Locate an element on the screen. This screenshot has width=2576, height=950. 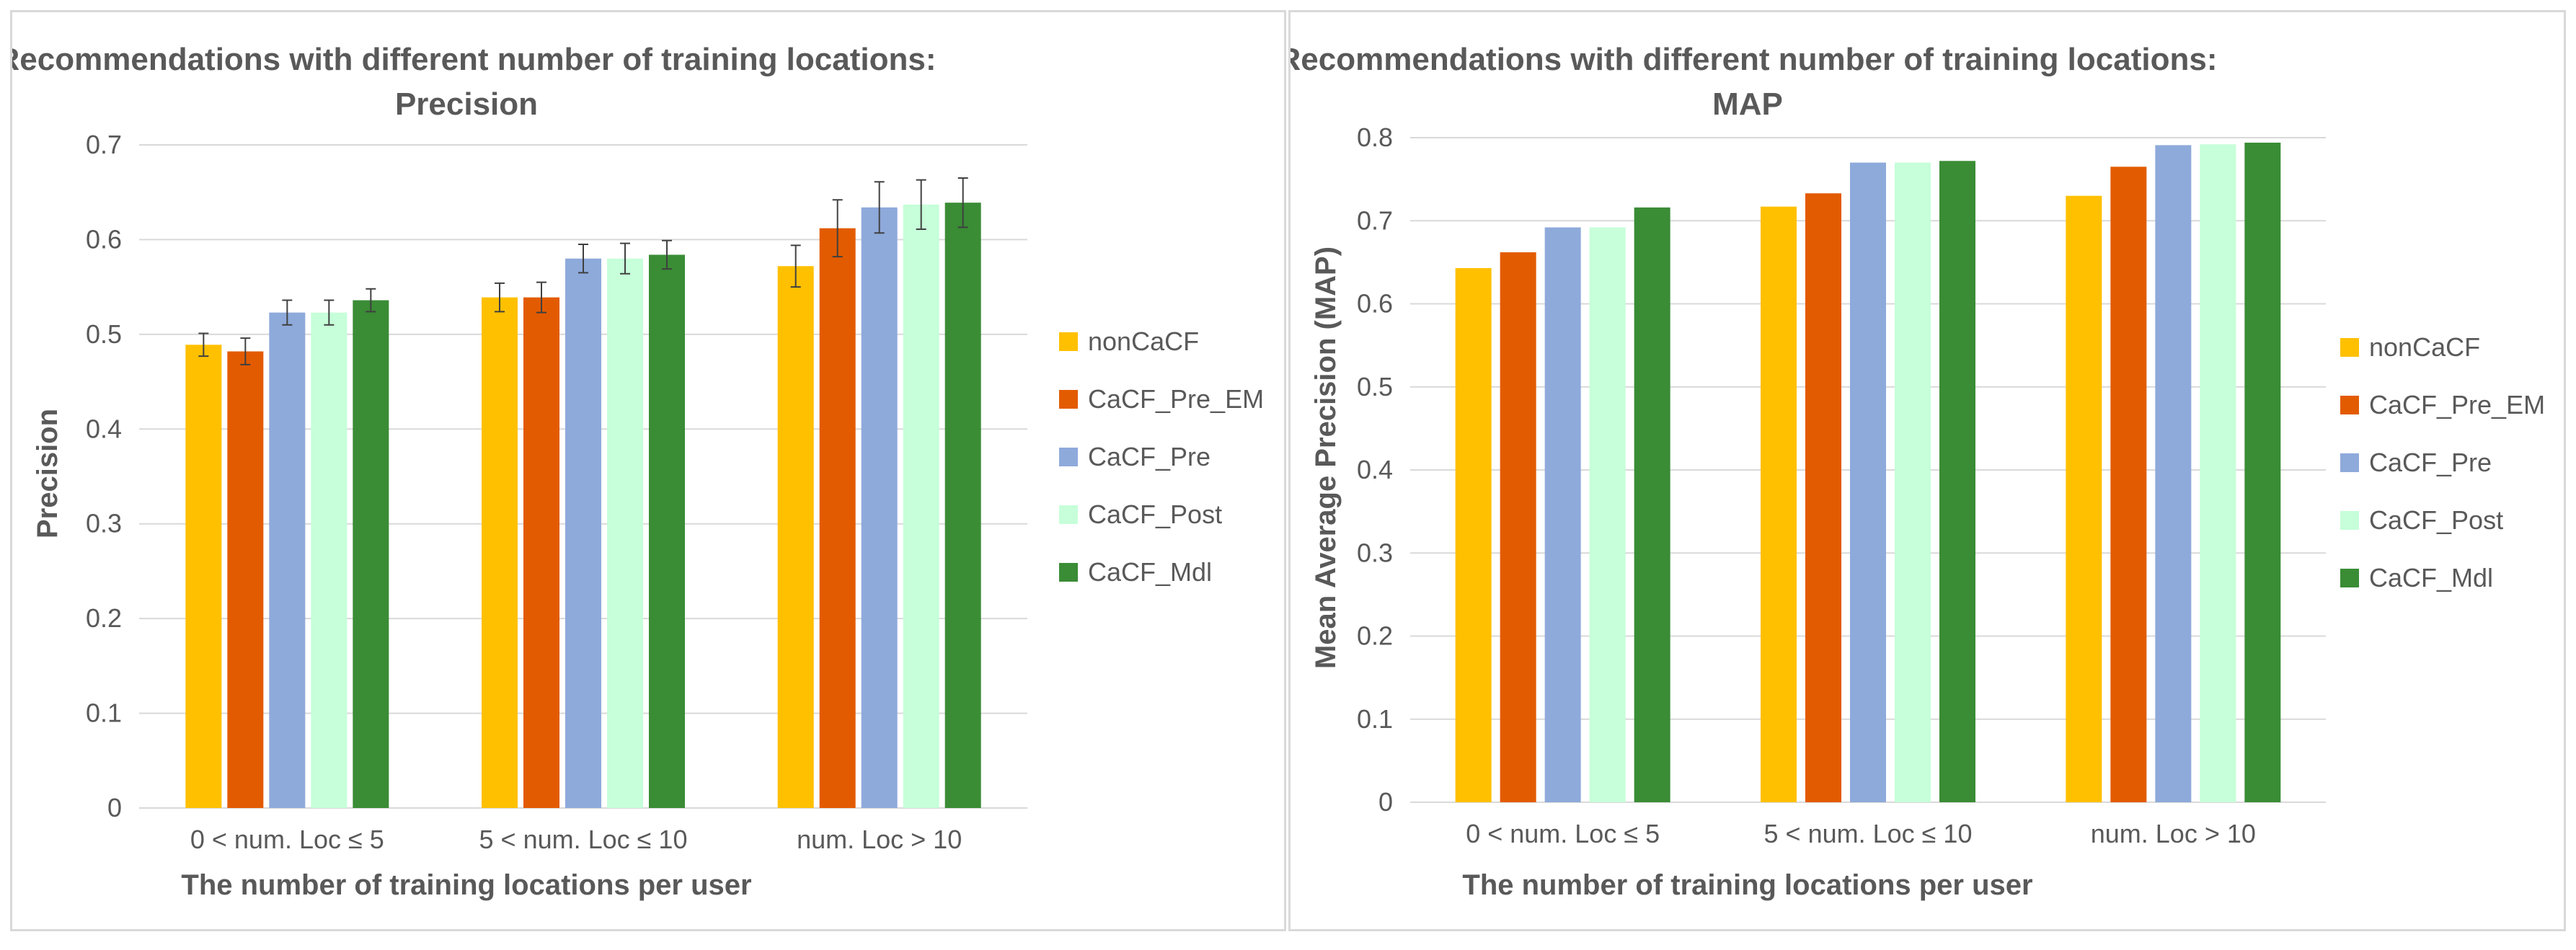
chart-title-line-2: MAP is located at coordinates (1747, 104).